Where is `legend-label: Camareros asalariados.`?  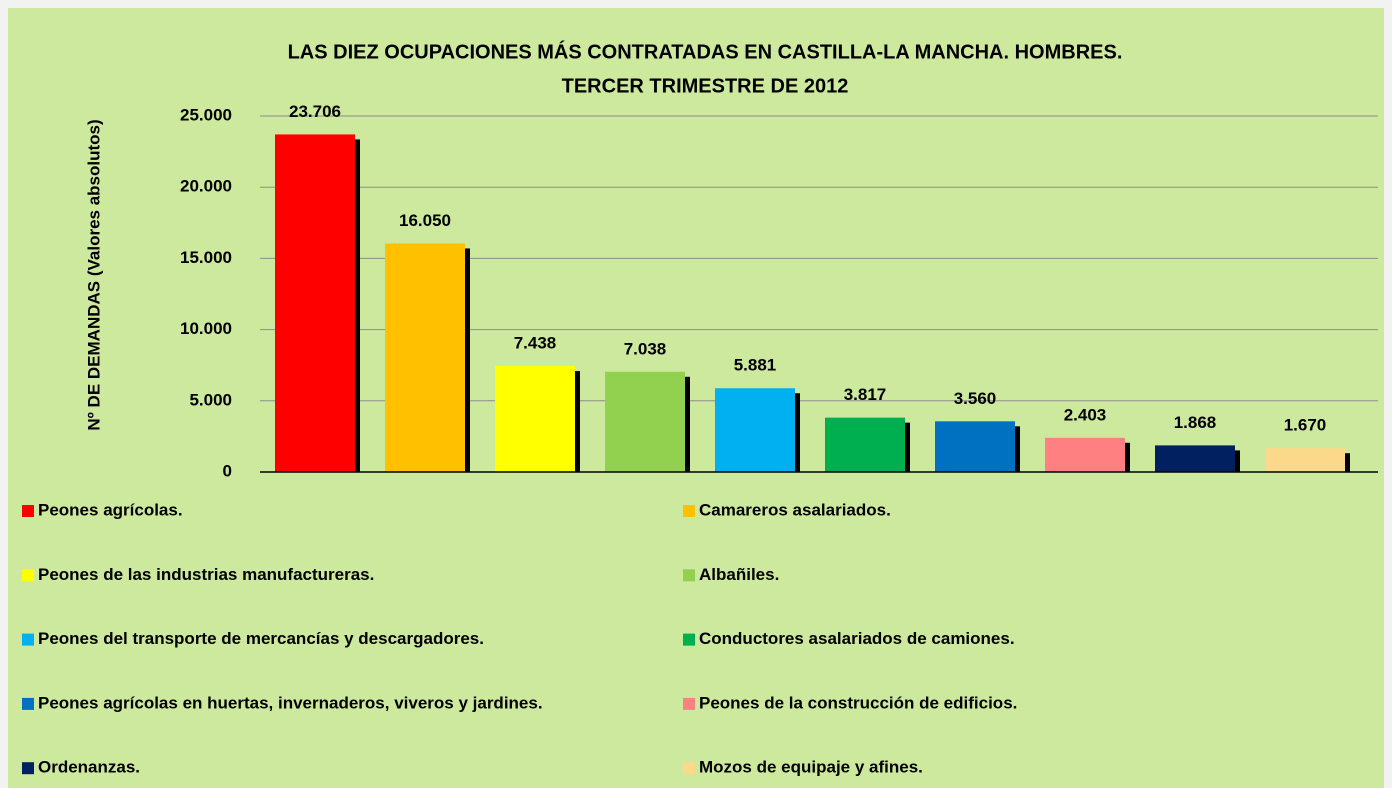 legend-label: Camareros asalariados. is located at coordinates (795, 509).